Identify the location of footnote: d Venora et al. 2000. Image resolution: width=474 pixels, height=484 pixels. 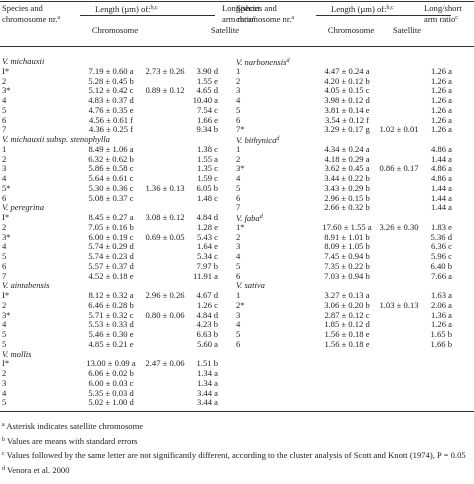
(36, 469).